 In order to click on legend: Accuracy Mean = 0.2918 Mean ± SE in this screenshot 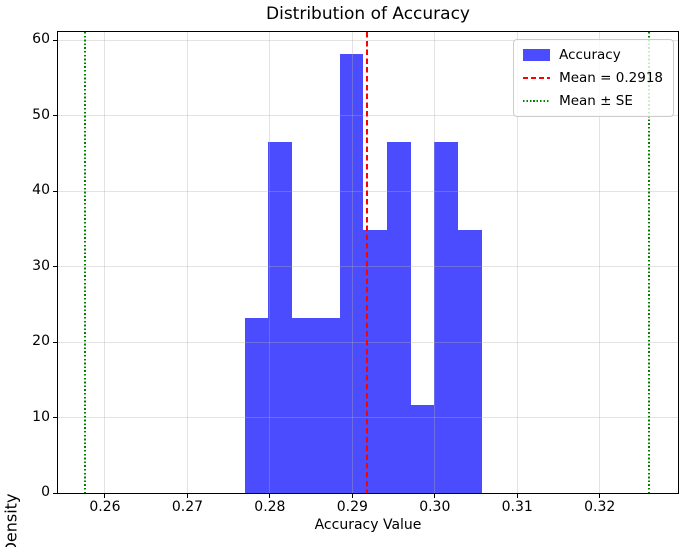, I will do `click(593, 78)`.